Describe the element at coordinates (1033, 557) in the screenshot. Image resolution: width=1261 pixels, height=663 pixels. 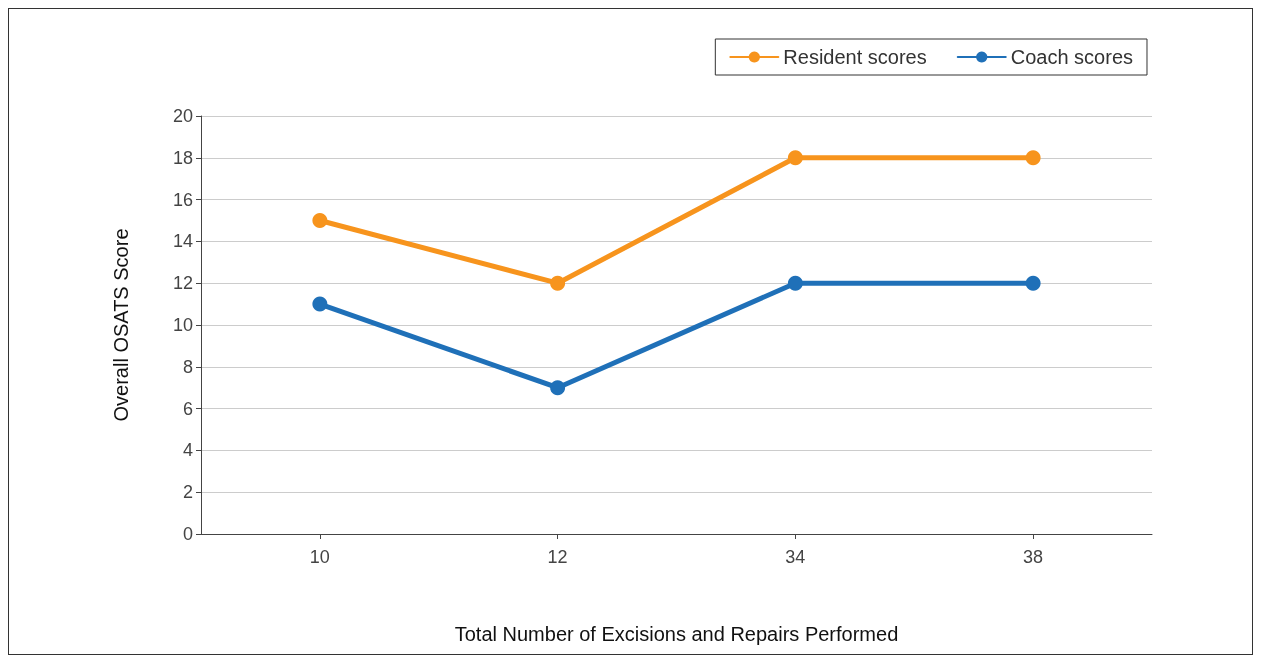
I see `x-tick-label: 38` at that location.